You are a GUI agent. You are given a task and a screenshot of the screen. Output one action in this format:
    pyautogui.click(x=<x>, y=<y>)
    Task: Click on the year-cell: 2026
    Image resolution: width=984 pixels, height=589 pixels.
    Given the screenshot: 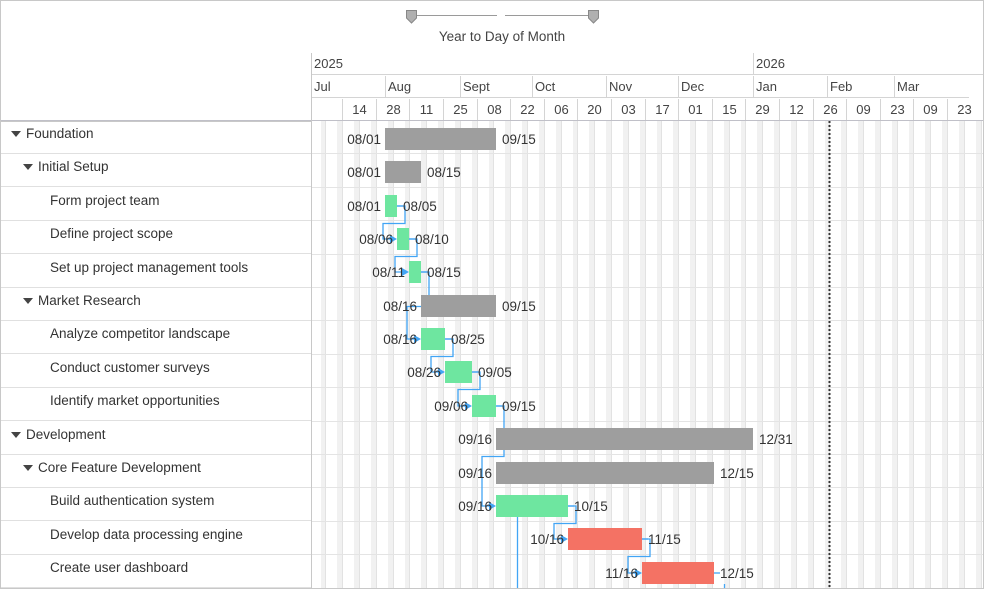 What is the action you would take?
    pyautogui.click(x=868, y=64)
    